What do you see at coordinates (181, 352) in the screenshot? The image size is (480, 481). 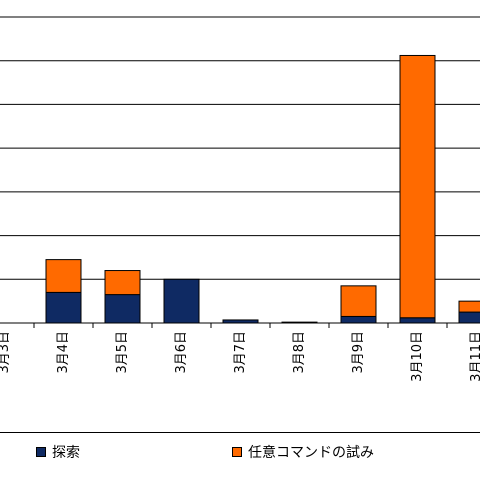 I see `x-tick-label: 3月6日` at bounding box center [181, 352].